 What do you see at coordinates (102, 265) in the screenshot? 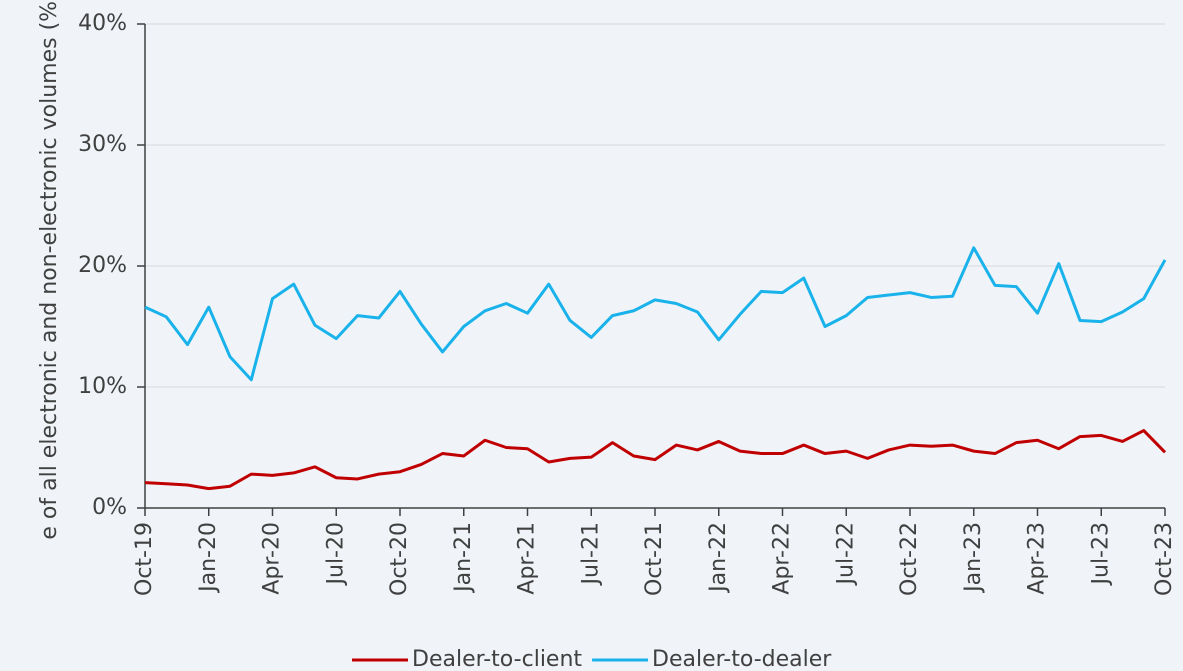
I see `y-tick-label: 20%` at bounding box center [102, 265].